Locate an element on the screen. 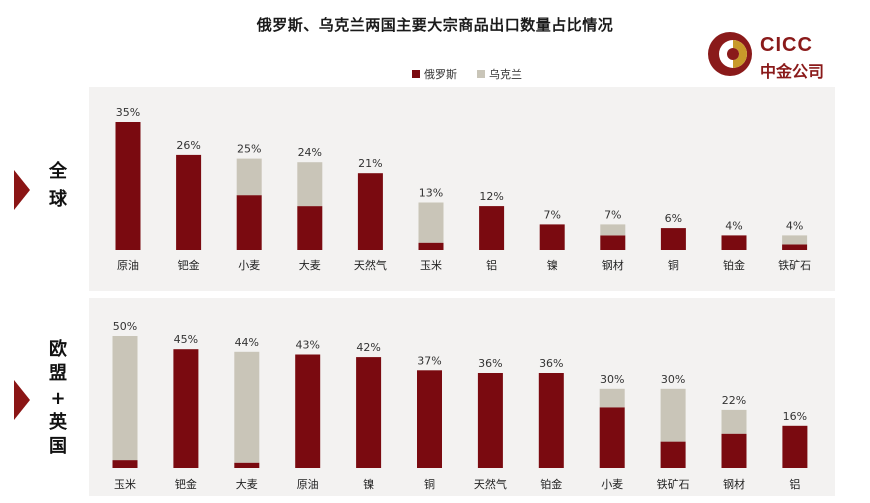 The width and height of the screenshot is (870, 503). data-label: 24% is located at coordinates (310, 152).